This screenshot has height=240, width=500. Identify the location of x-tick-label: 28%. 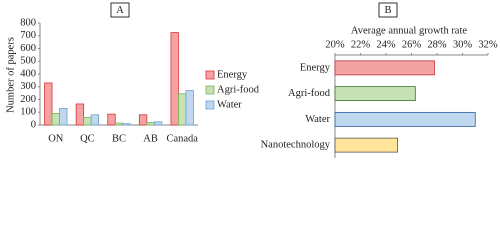
(437, 44).